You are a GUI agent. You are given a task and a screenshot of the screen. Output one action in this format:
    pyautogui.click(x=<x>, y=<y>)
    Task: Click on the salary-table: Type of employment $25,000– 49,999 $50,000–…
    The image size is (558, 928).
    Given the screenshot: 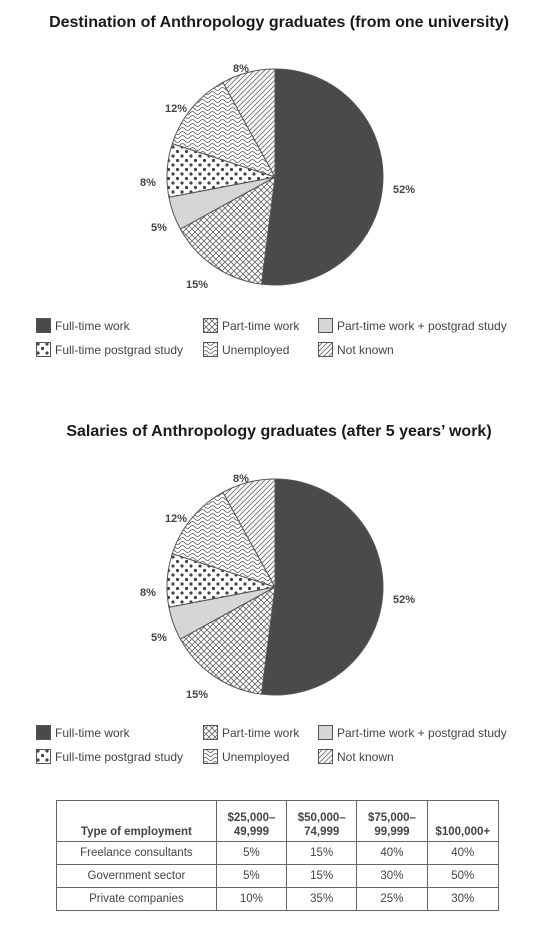 What is the action you would take?
    pyautogui.click(x=278, y=855)
    